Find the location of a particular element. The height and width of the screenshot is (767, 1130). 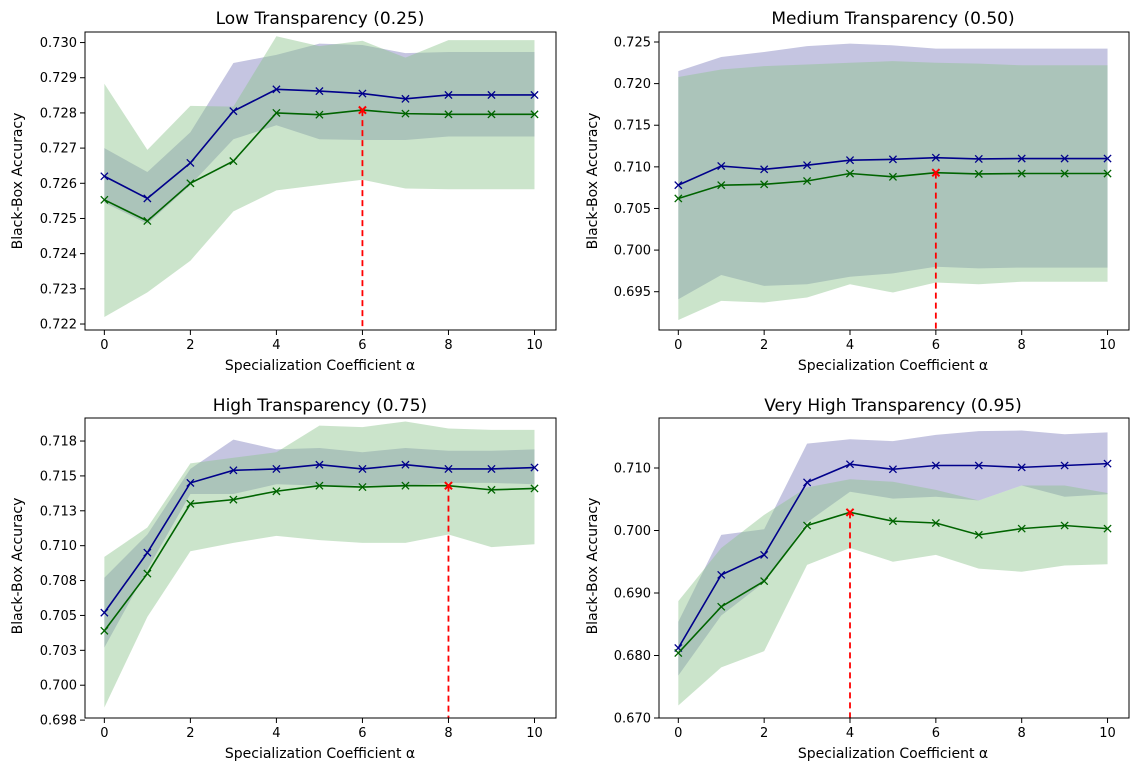

y-tick-label: 0.723 is located at coordinates (58, 289).